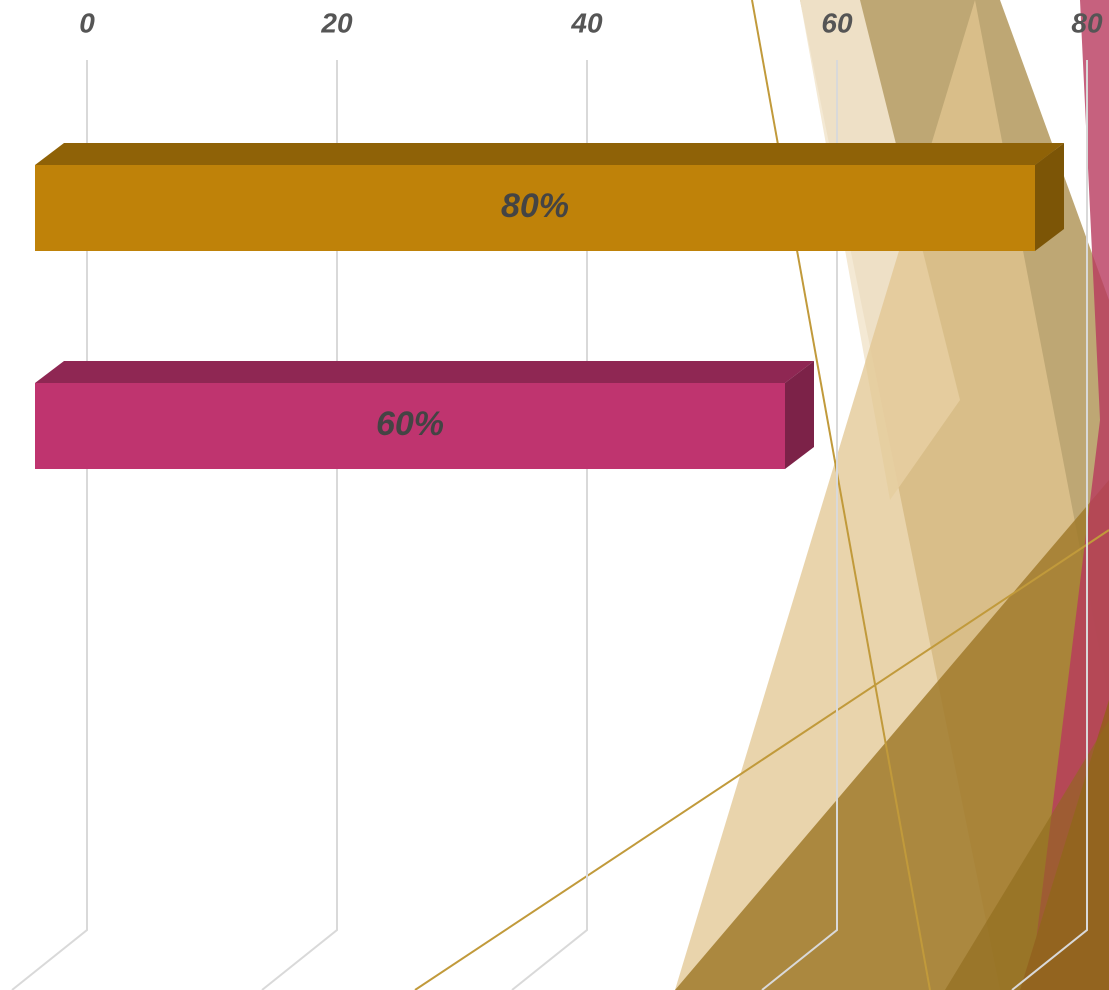  I want to click on x-tick-label: 40, so click(586, 22).